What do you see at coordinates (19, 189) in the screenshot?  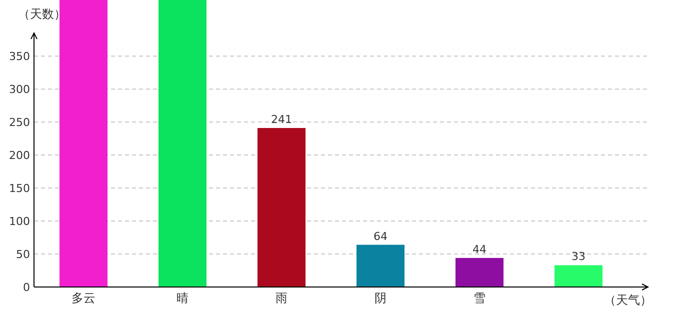 I see `y-tick-label: 150` at bounding box center [19, 189].